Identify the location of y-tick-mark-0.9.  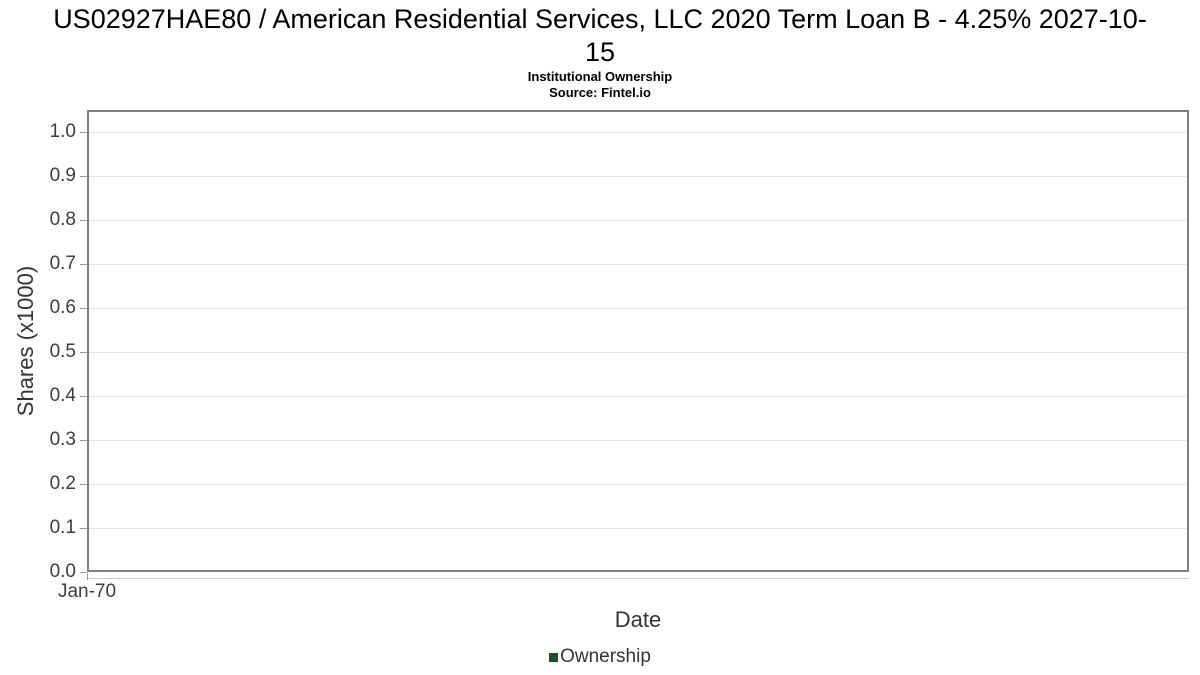
(83, 176).